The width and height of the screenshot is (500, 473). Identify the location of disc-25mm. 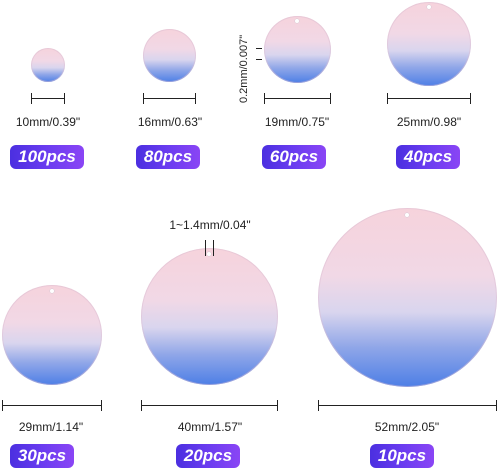
(429, 44).